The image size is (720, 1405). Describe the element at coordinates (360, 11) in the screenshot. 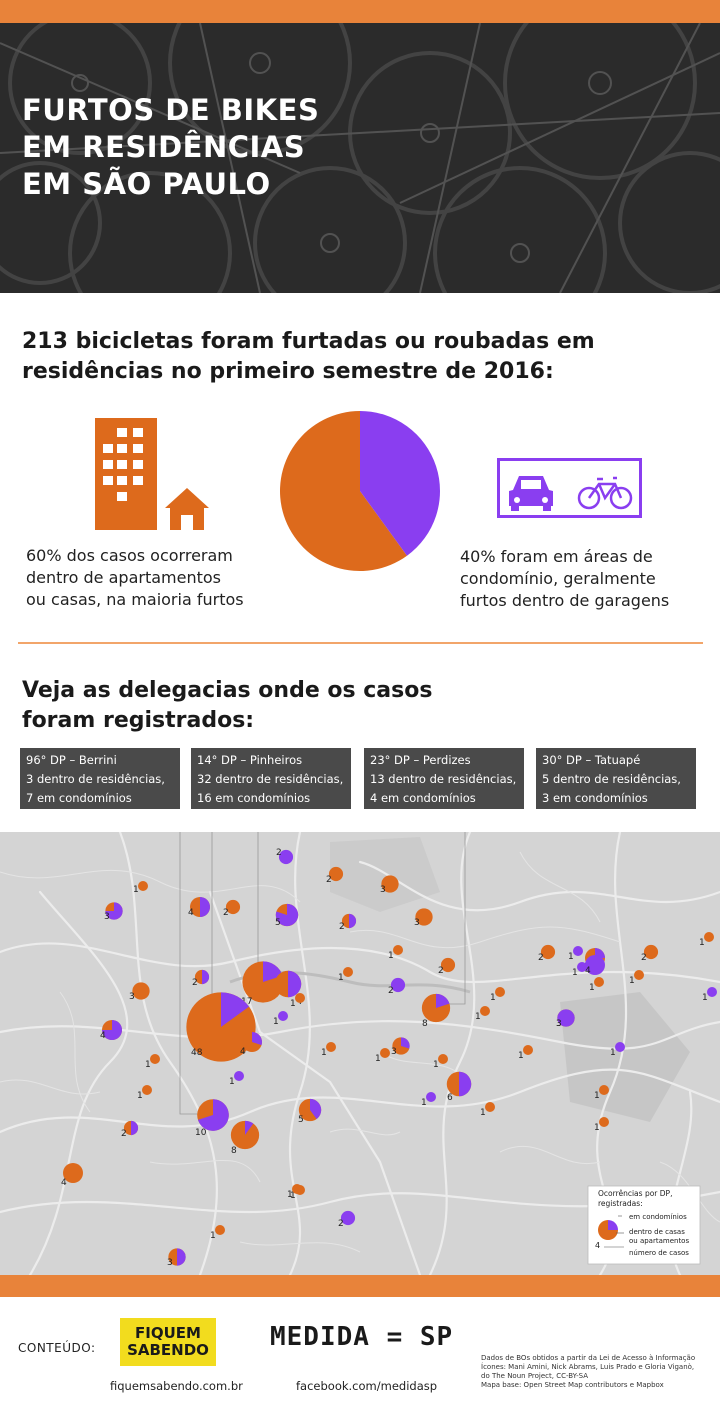

I see `top-accent-bar` at that location.